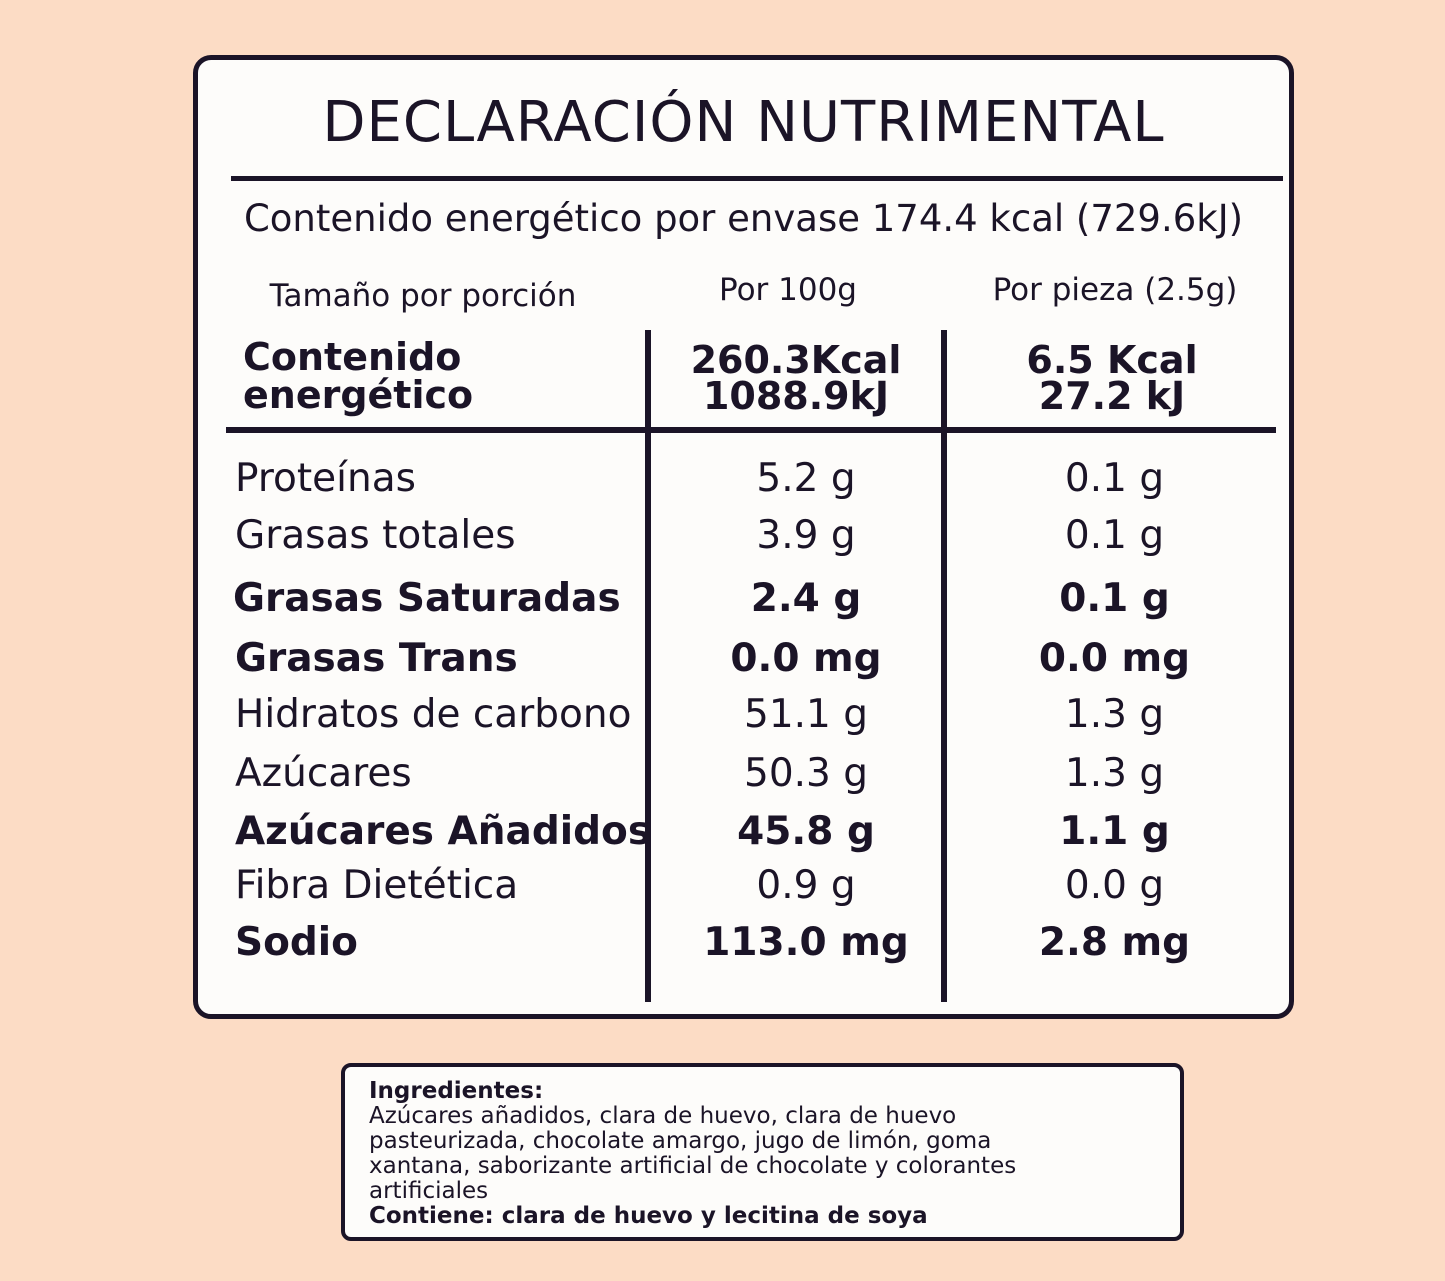 The width and height of the screenshot is (1445, 1281). Describe the element at coordinates (806, 714) in the screenshot. I see `nutrient-per-100g: 51.1 g` at that location.